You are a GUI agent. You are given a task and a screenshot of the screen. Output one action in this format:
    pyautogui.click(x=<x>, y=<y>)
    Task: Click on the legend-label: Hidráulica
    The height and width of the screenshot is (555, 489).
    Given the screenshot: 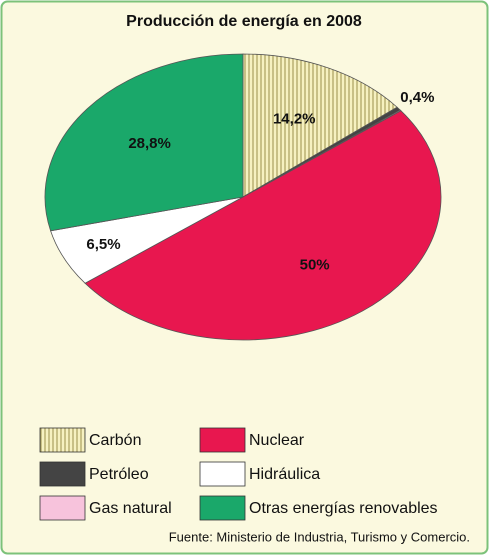 What is the action you would take?
    pyautogui.click(x=284, y=474)
    